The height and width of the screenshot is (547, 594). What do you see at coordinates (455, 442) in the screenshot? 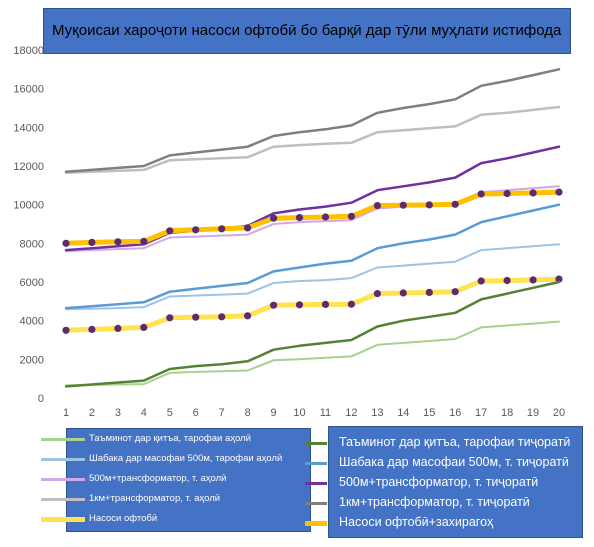
I see `legend-label-5: Таъминот дар қитъа, тарофаи тиҷоратӣ` at bounding box center [455, 442].